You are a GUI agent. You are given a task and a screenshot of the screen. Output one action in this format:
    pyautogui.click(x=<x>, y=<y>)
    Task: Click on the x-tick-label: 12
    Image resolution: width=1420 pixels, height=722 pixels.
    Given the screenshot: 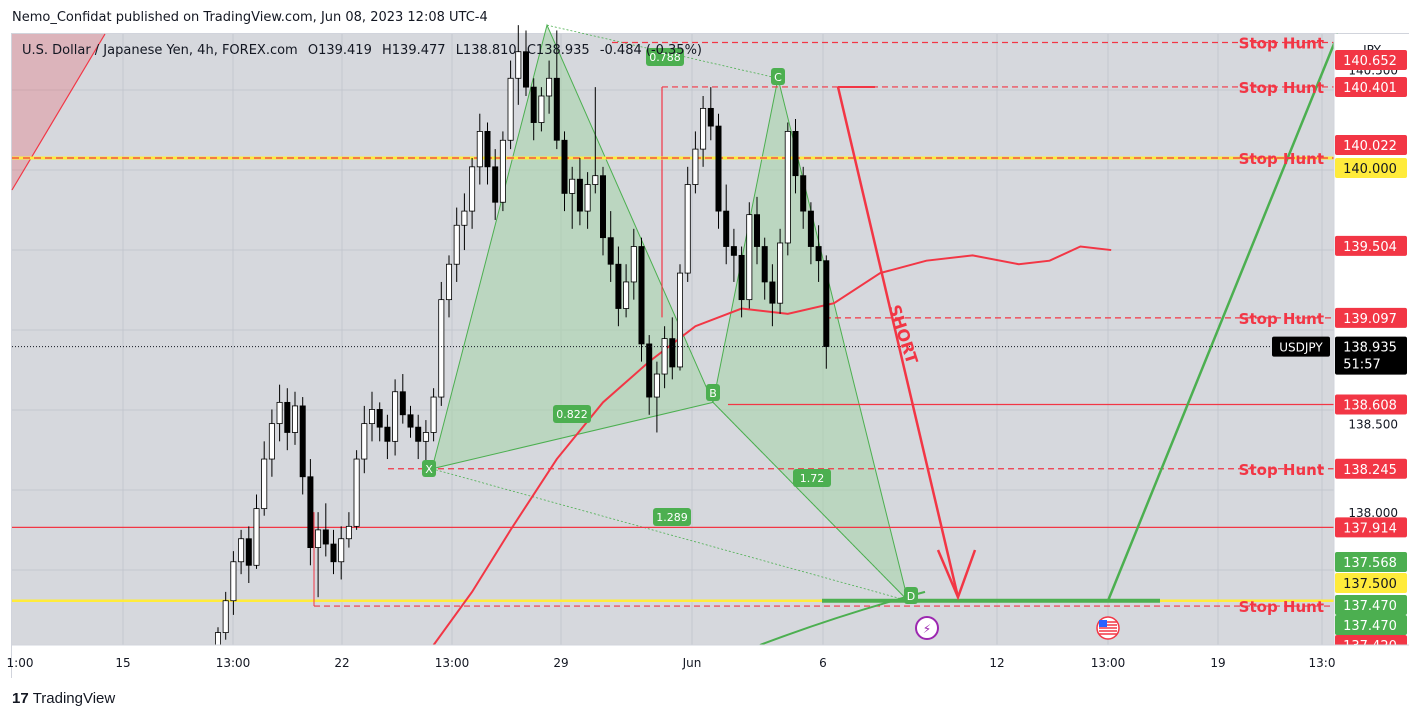 What is the action you would take?
    pyautogui.click(x=996, y=663)
    